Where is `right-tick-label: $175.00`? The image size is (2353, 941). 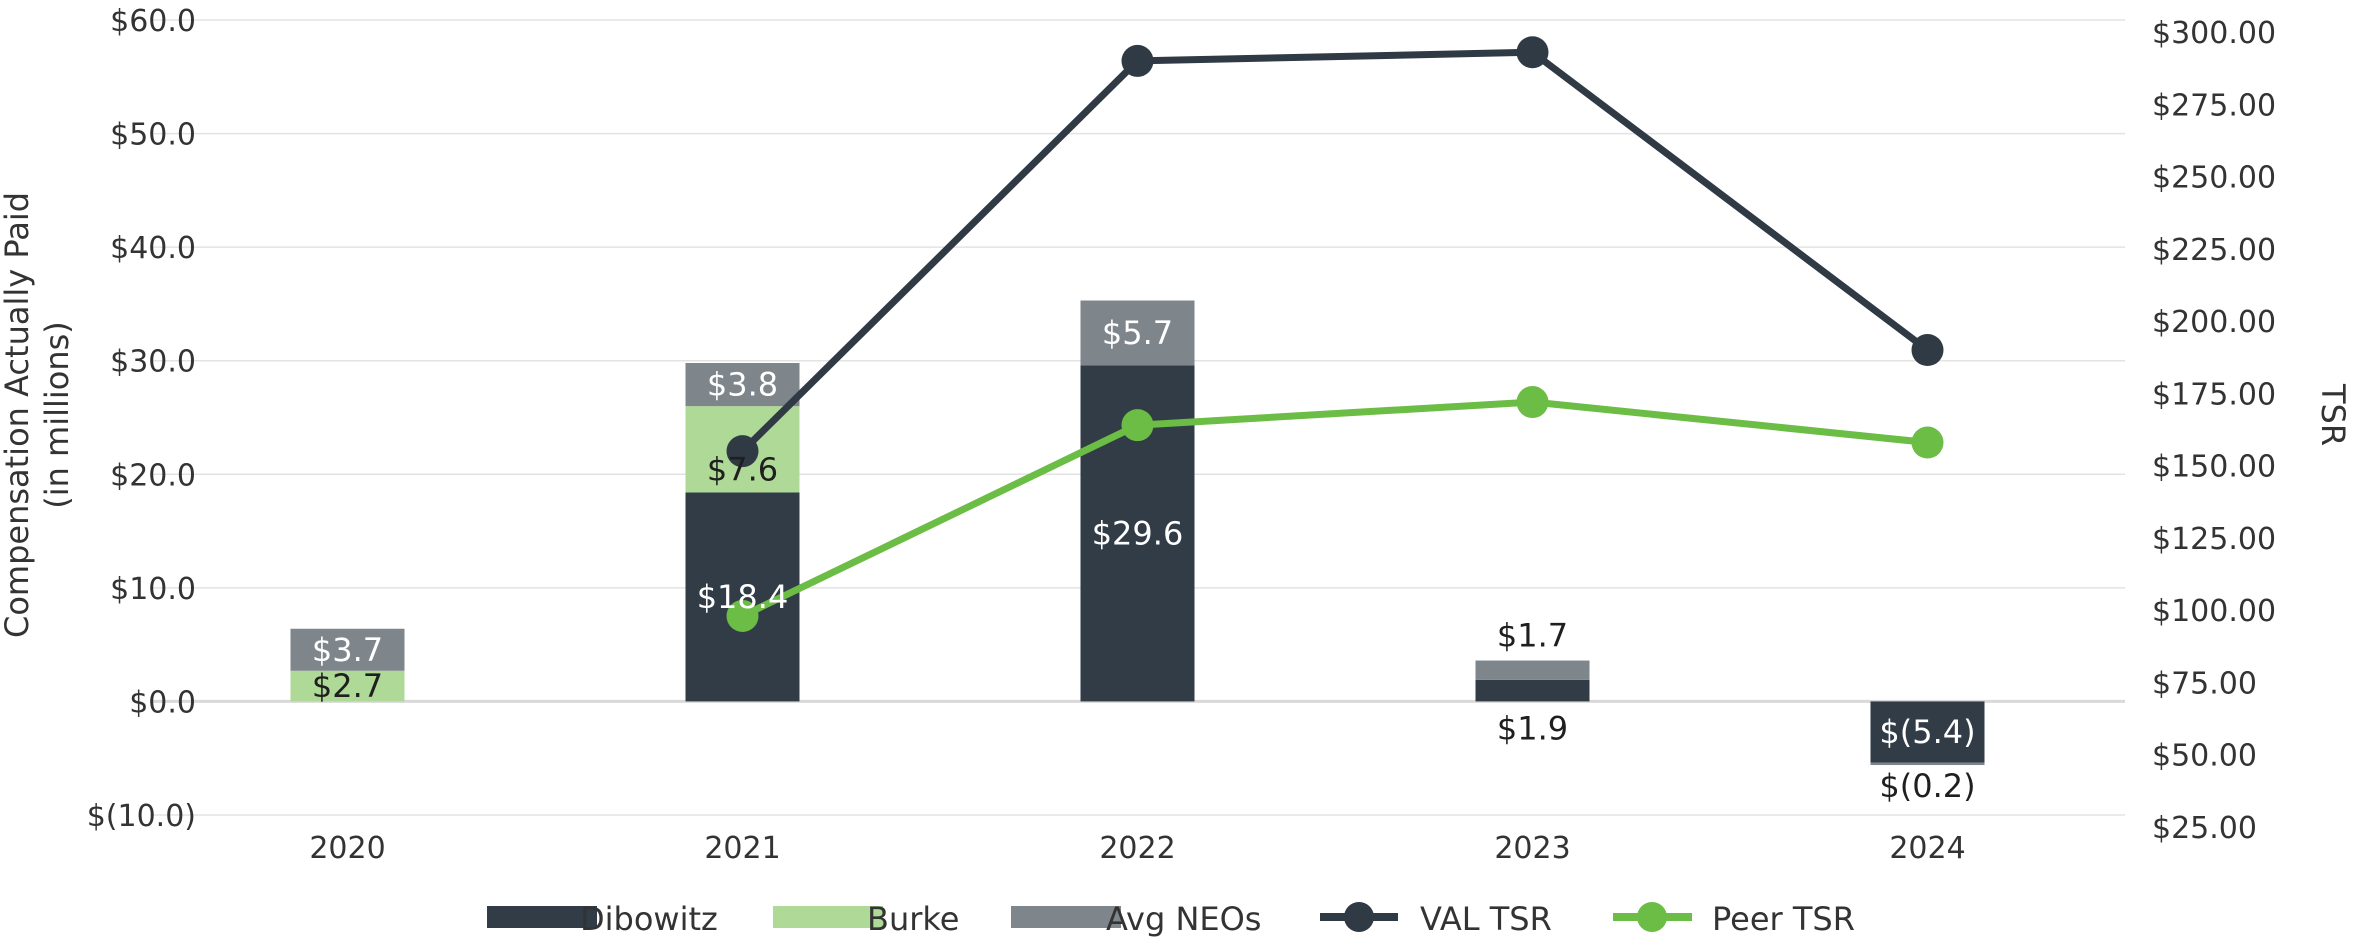
right-tick-label: $175.00 is located at coordinates (2214, 394).